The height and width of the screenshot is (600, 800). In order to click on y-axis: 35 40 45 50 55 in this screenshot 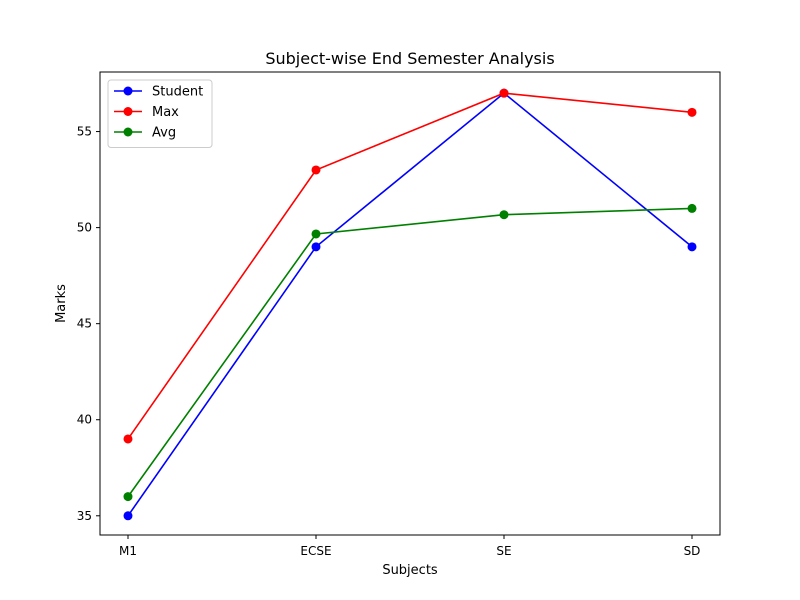, I will do `click(88, 324)`.